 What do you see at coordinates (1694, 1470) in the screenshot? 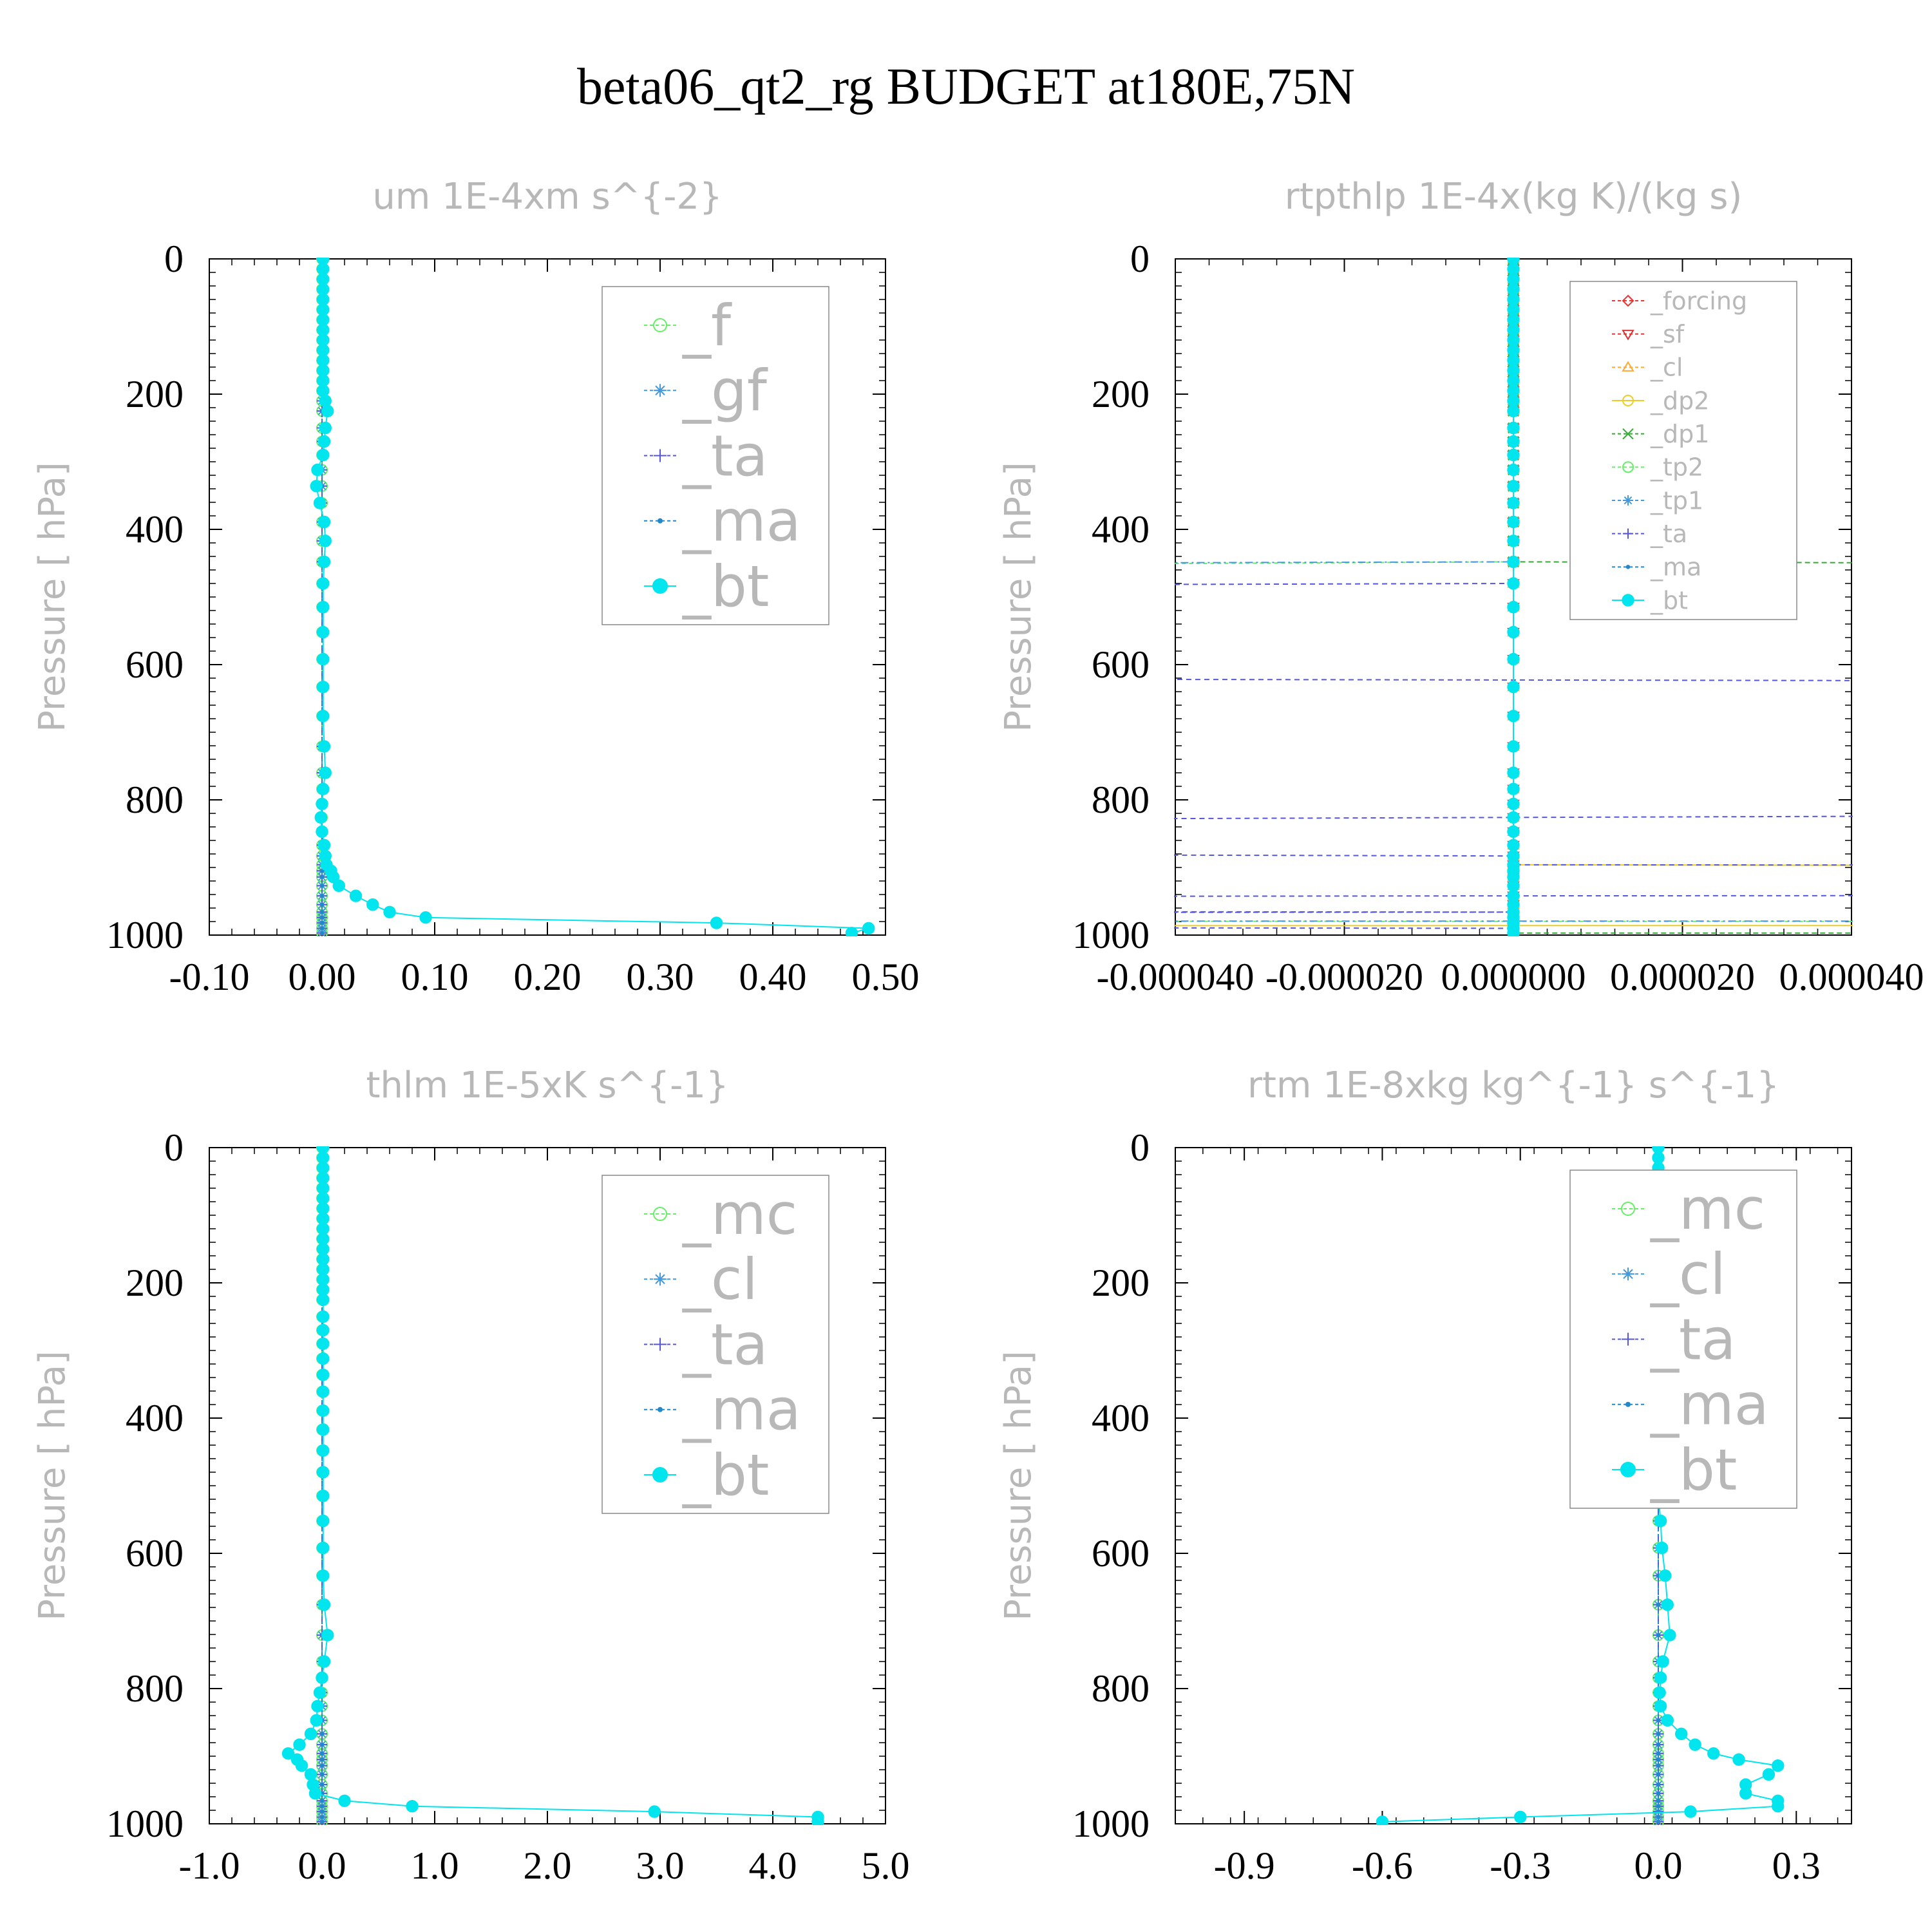
I see `legend-label: _bt` at bounding box center [1694, 1470].